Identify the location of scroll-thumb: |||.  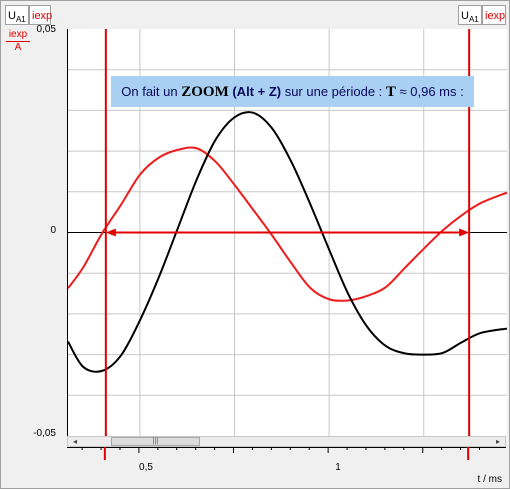
(155, 441).